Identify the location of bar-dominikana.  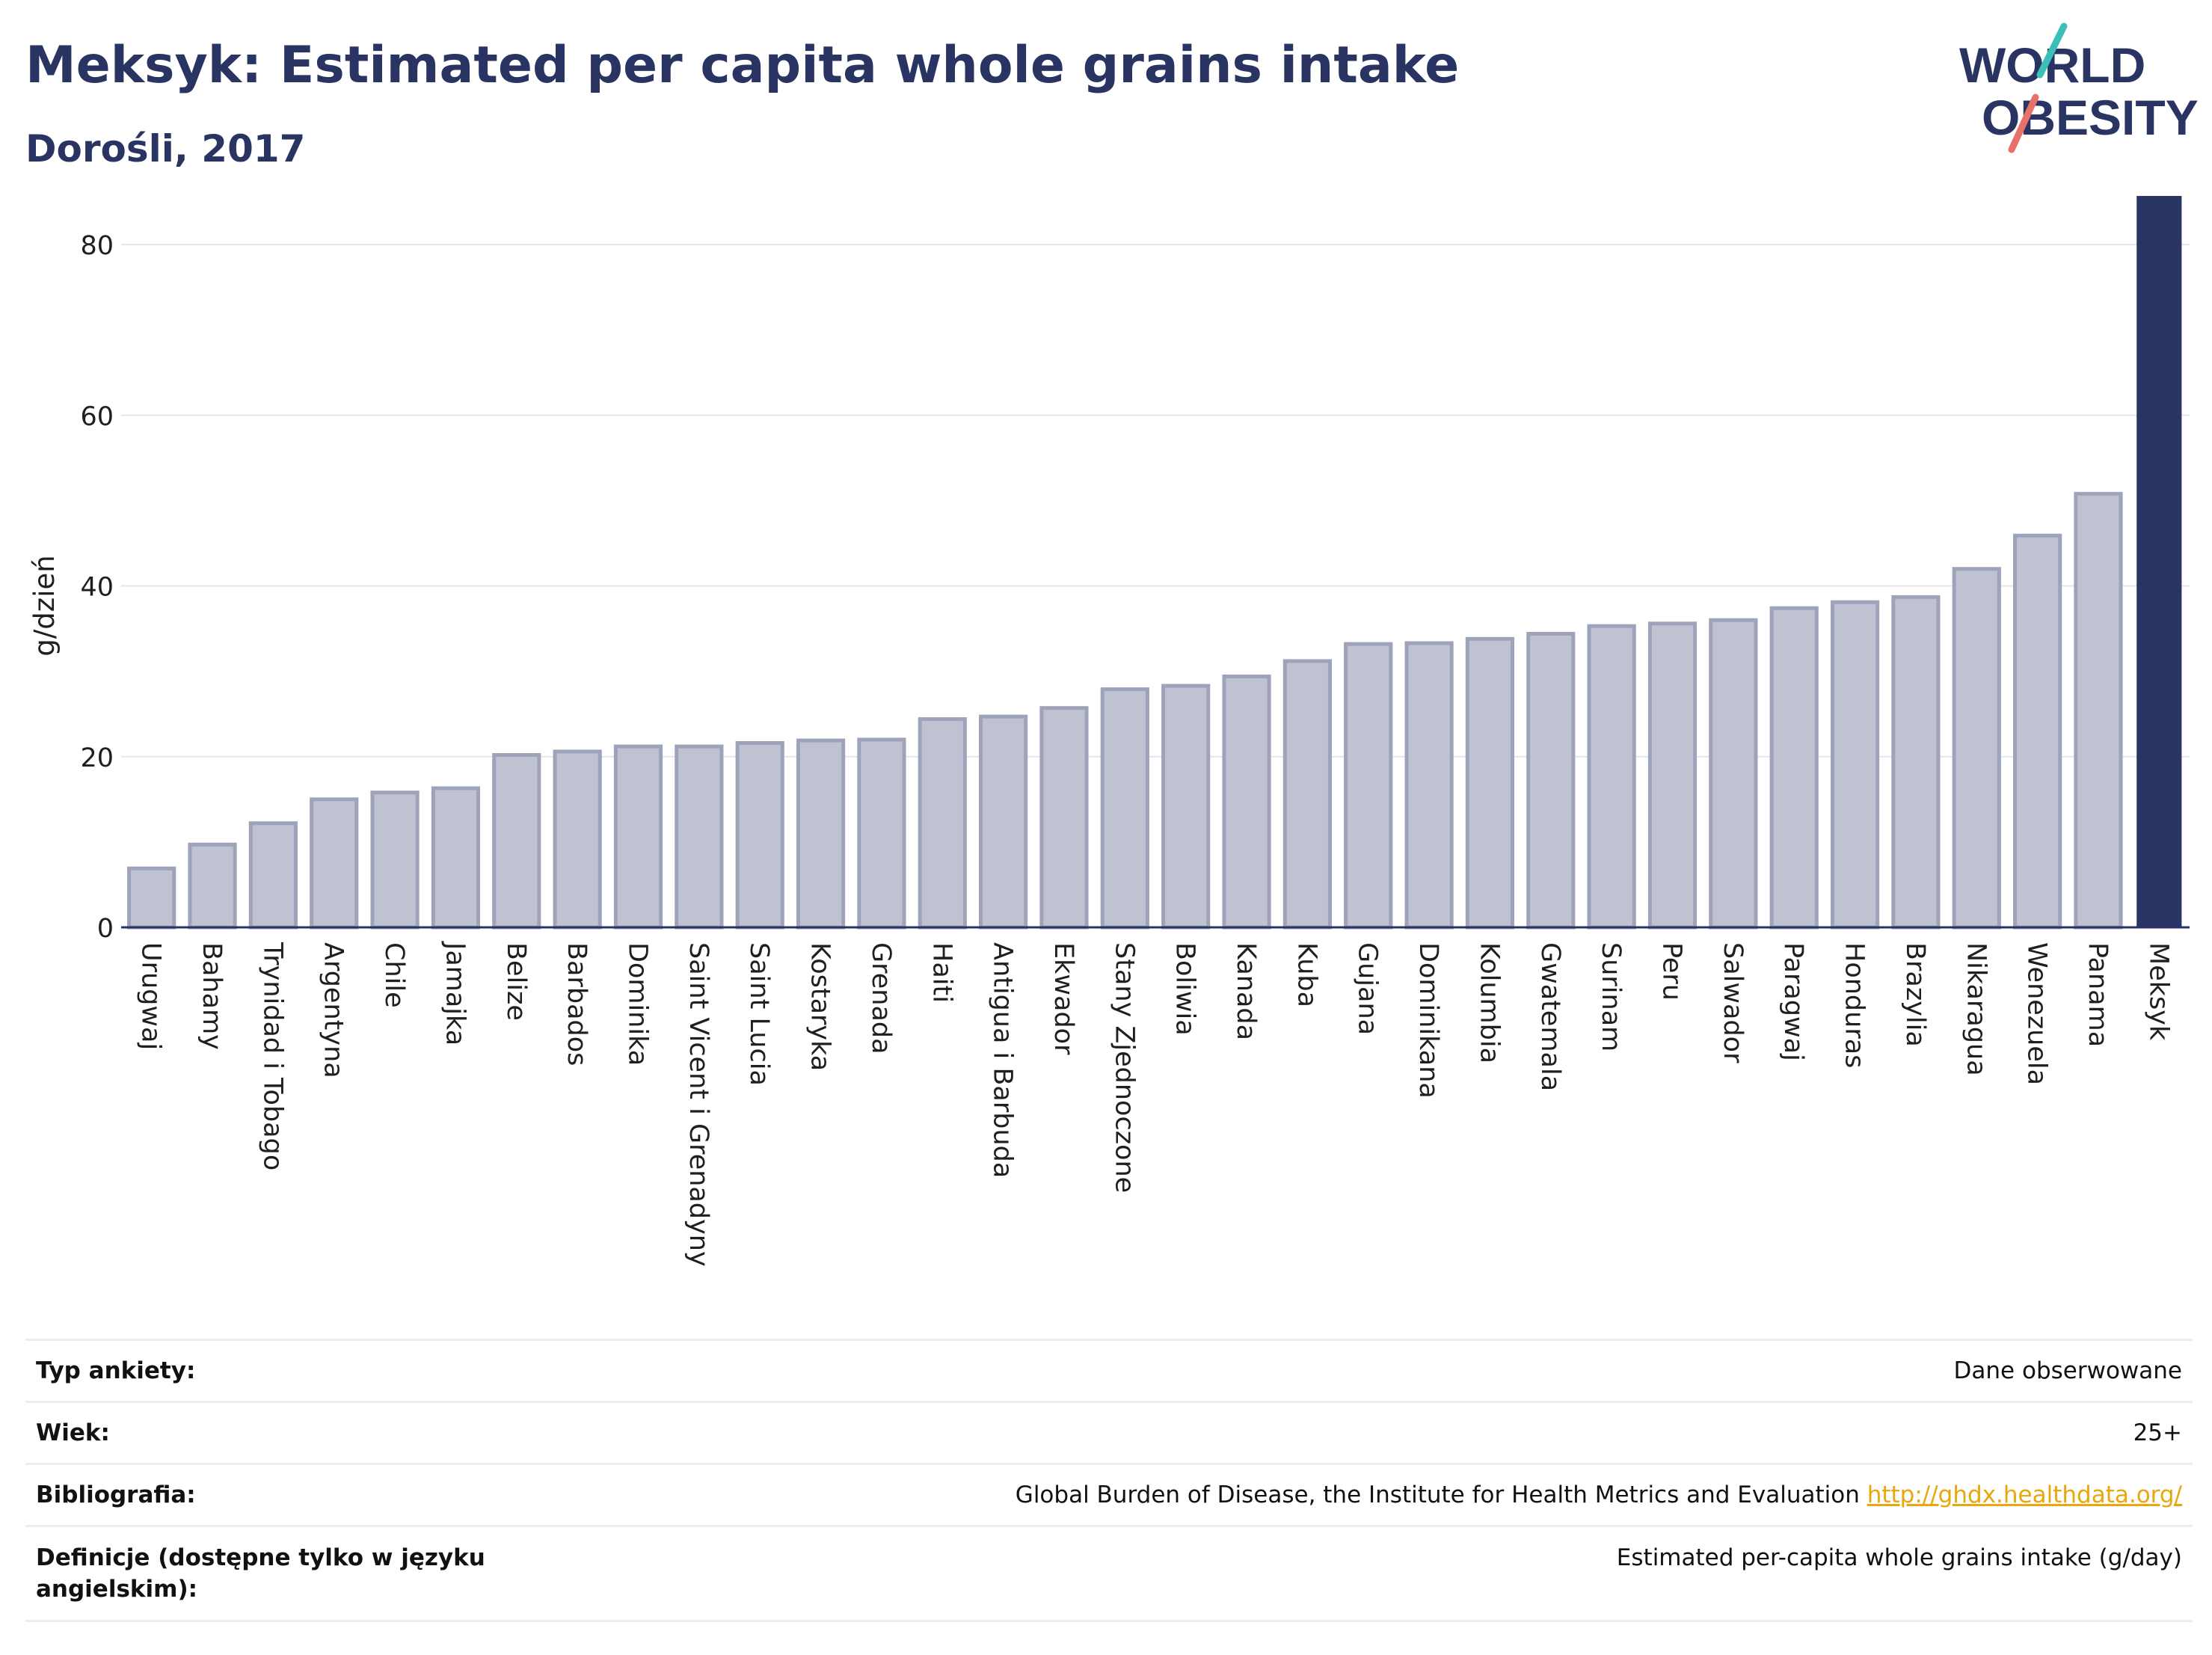
(1429, 785).